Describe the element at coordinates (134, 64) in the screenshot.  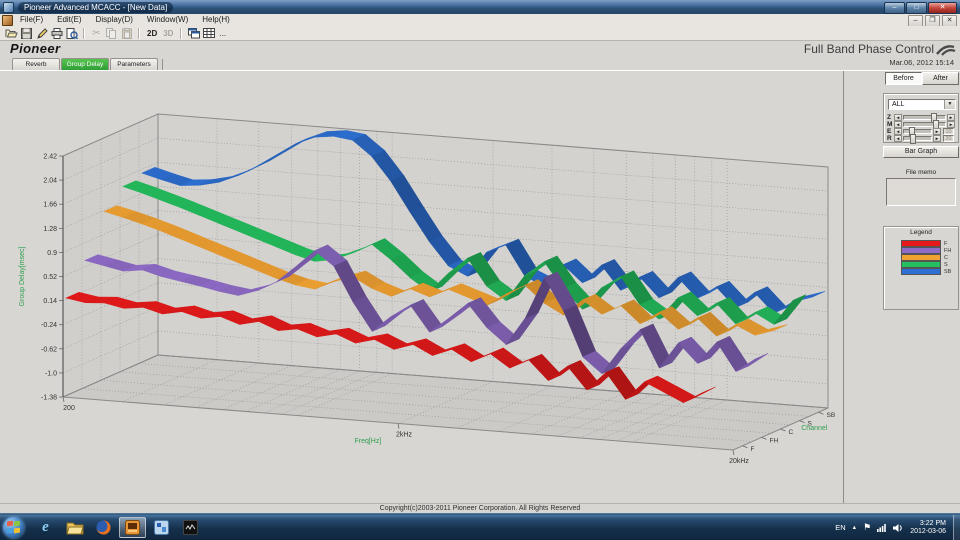
I see `tab-parameters: Parameters` at that location.